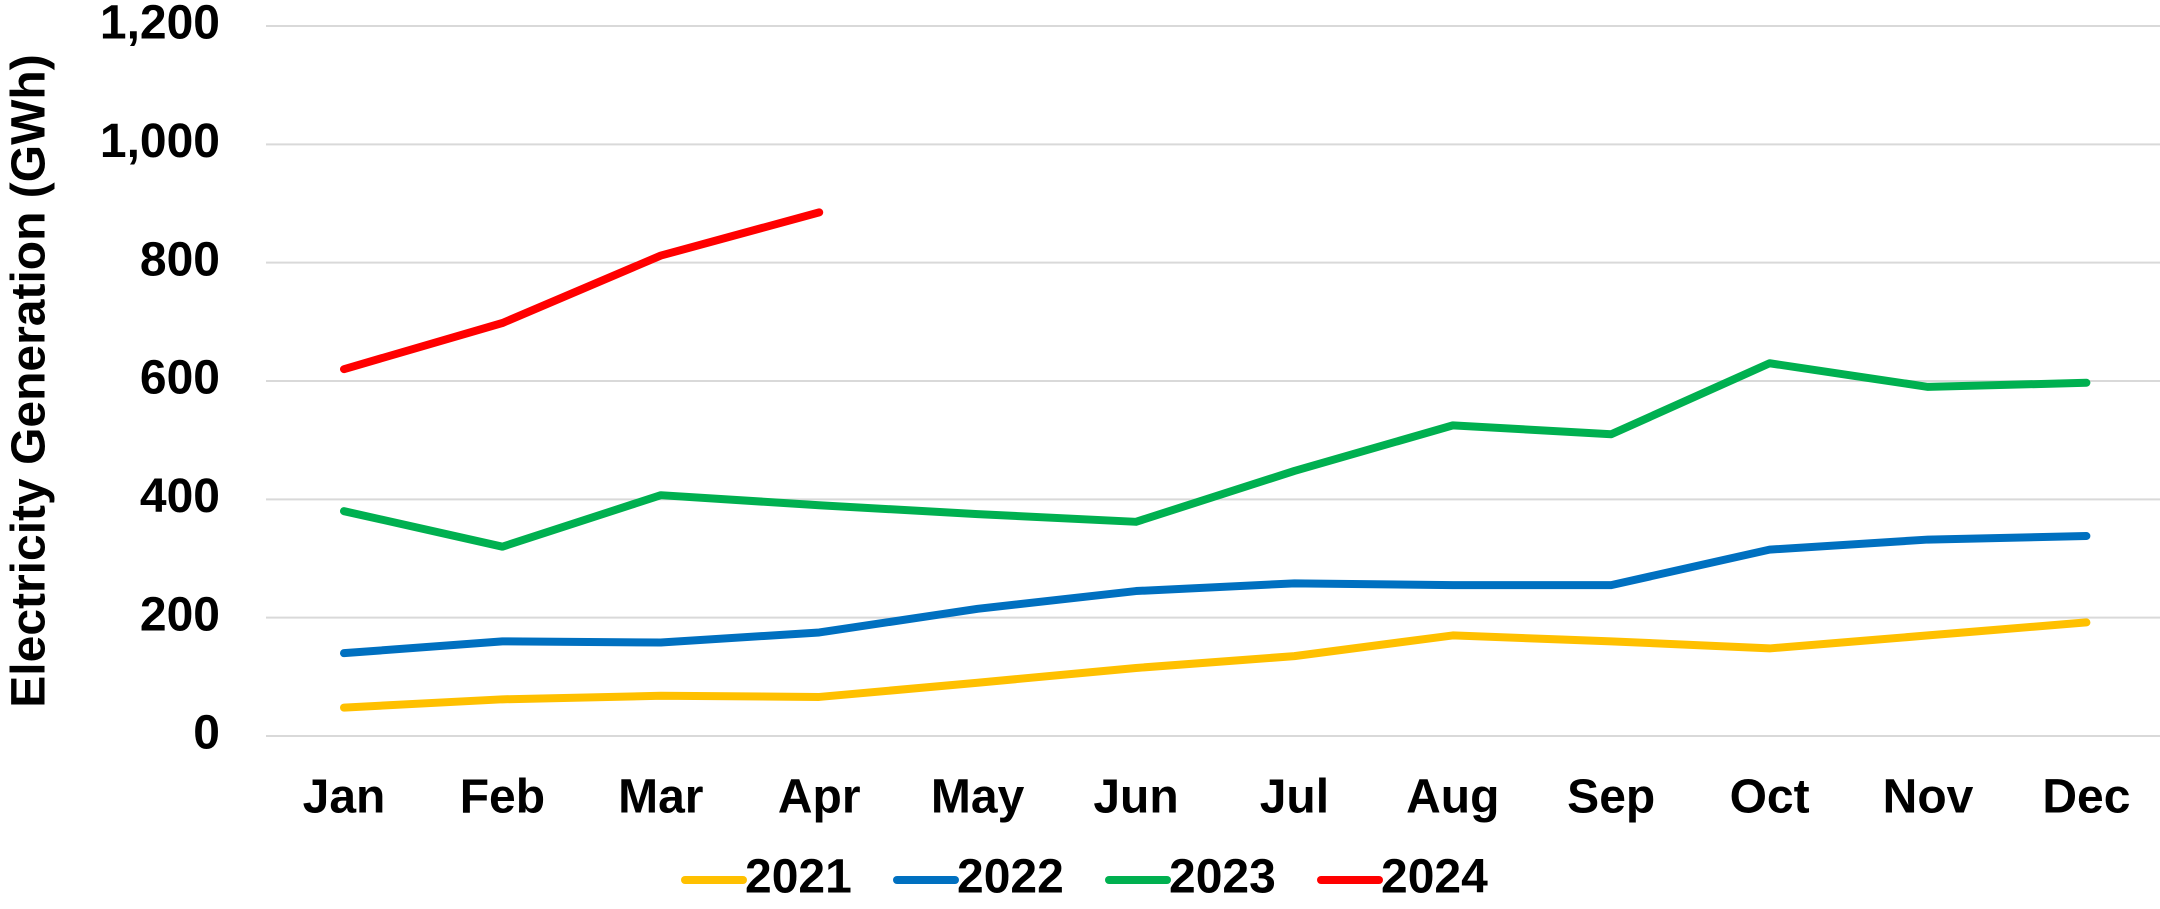 The height and width of the screenshot is (909, 2160). What do you see at coordinates (1434, 877) in the screenshot?
I see `legend-label: 2024` at bounding box center [1434, 877].